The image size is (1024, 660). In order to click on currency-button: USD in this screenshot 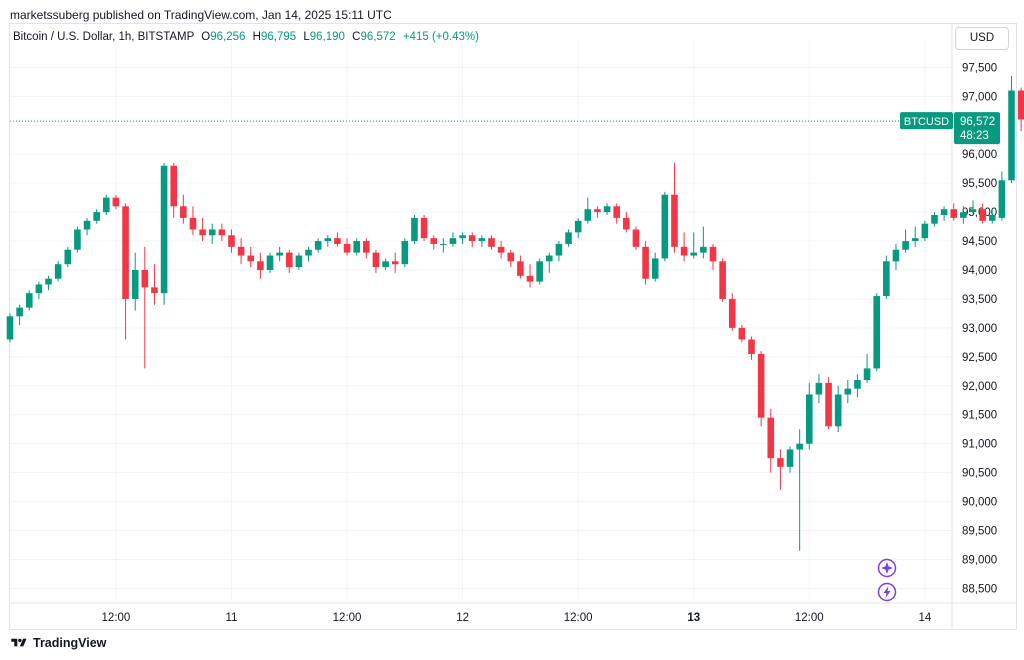, I will do `click(982, 38)`.